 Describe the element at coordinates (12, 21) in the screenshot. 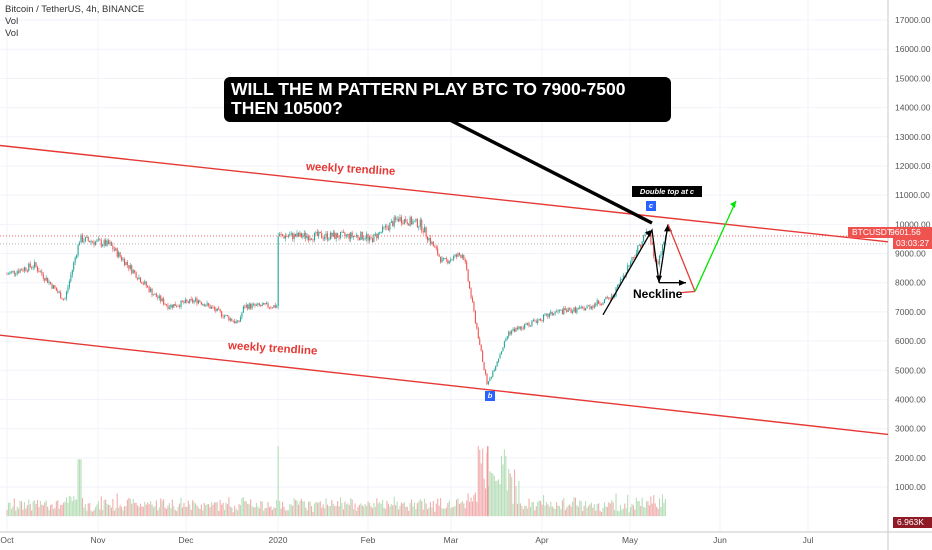

I see `volume-indicator-label: Vol` at that location.